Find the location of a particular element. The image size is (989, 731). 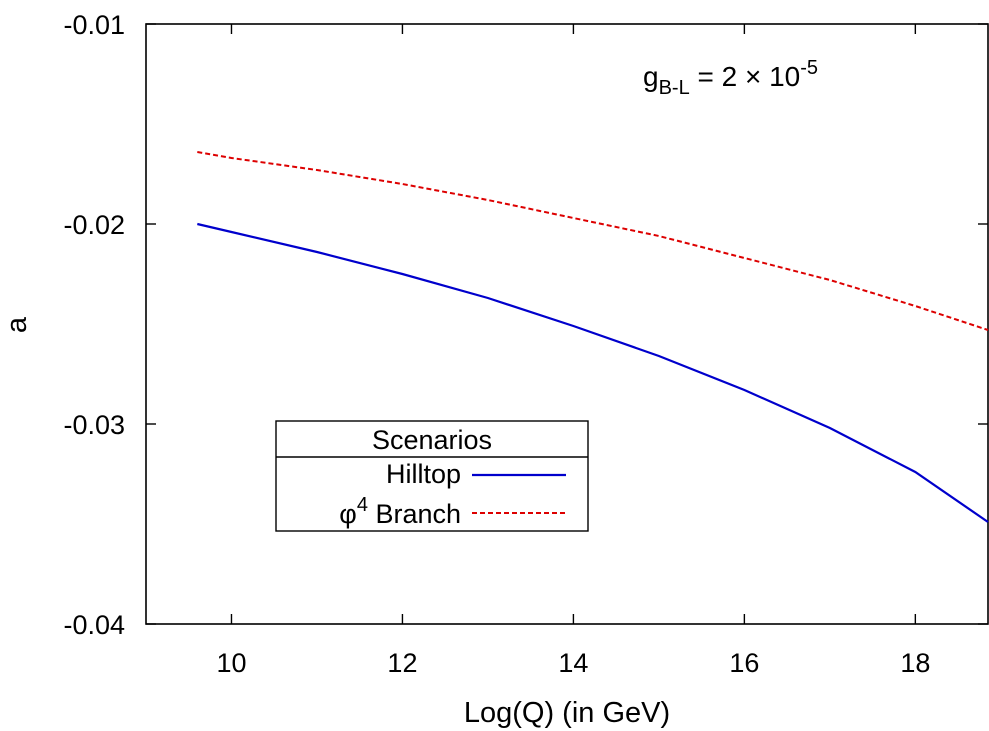

annotation-subscript: B-L is located at coordinates (674, 88).